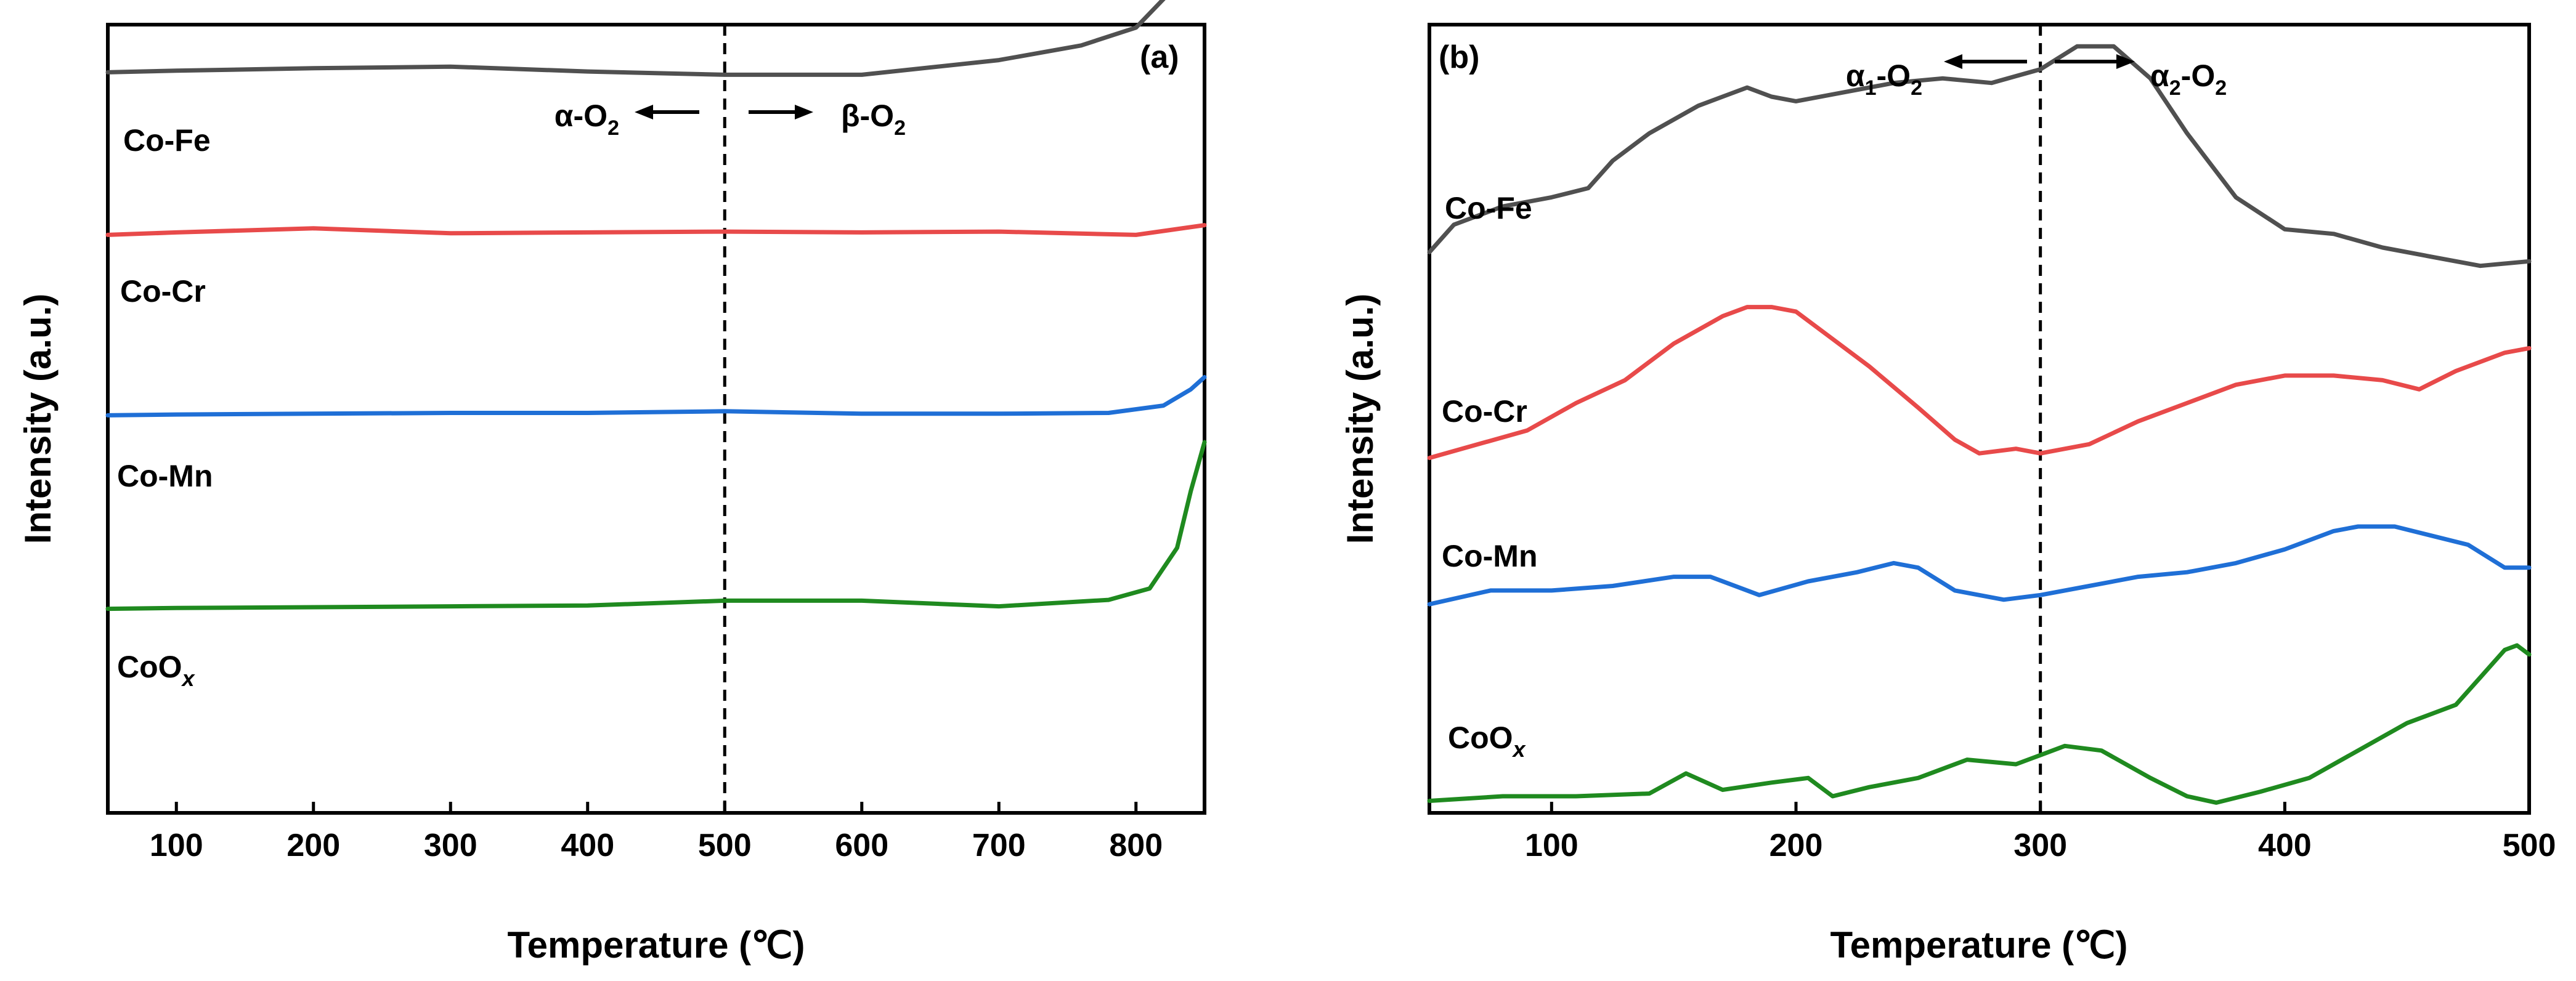 The height and width of the screenshot is (981, 2576). What do you see at coordinates (873, 119) in the screenshot?
I see `panel-a-beta-o2-annotation: β-O2` at bounding box center [873, 119].